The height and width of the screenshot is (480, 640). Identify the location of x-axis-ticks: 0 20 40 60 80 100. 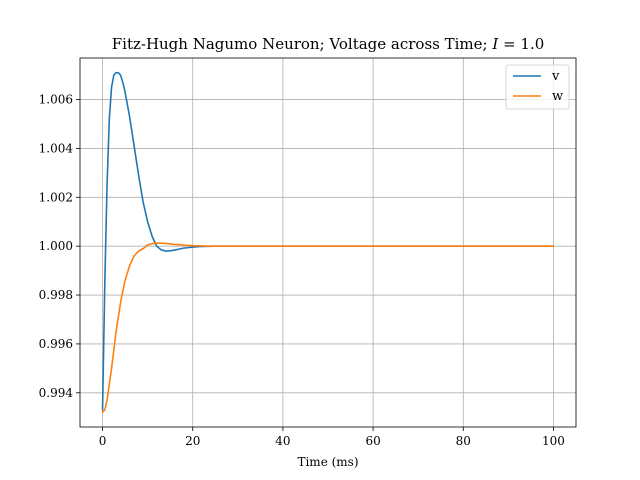
(332, 437).